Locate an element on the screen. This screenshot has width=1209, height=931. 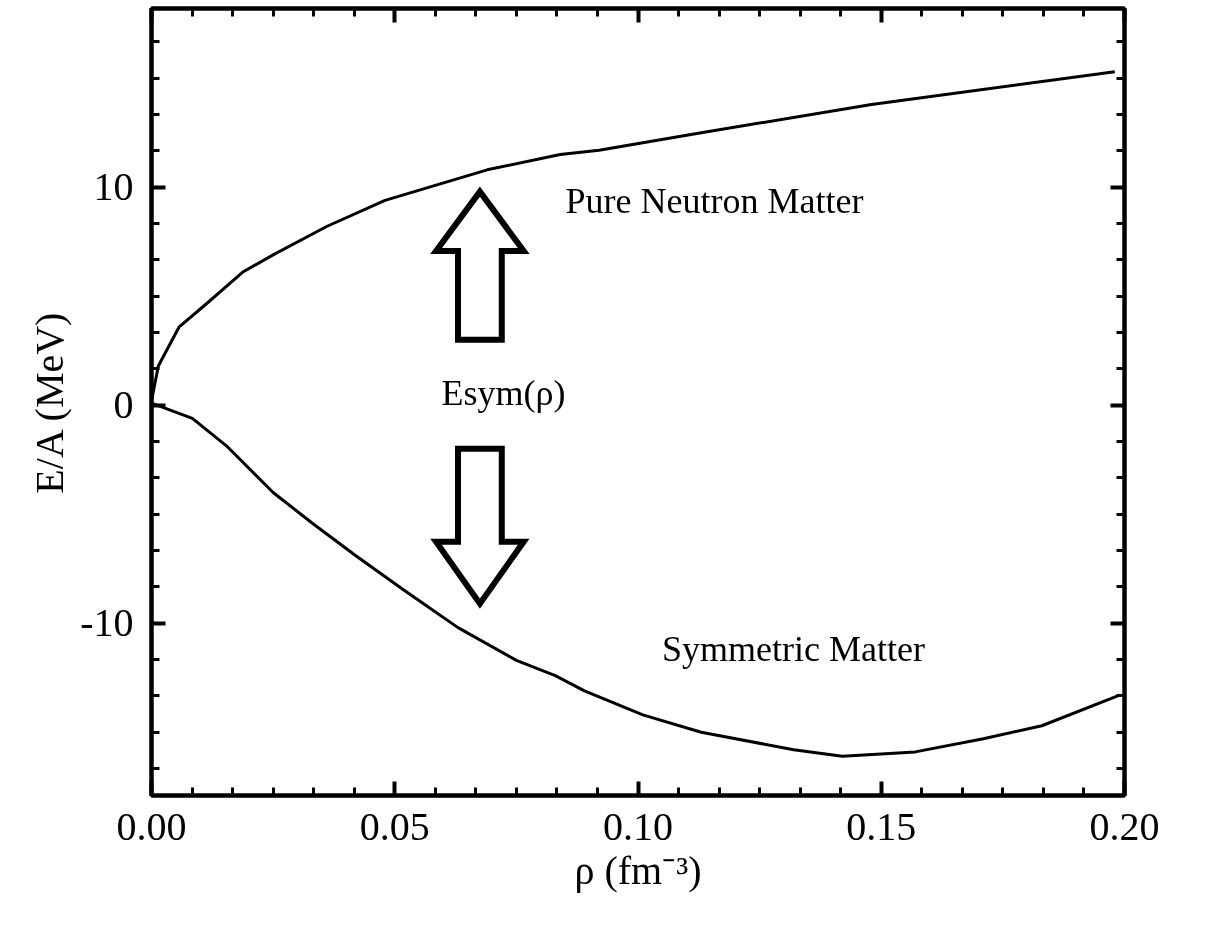
y-tick-label: -10 is located at coordinates (107, 623).